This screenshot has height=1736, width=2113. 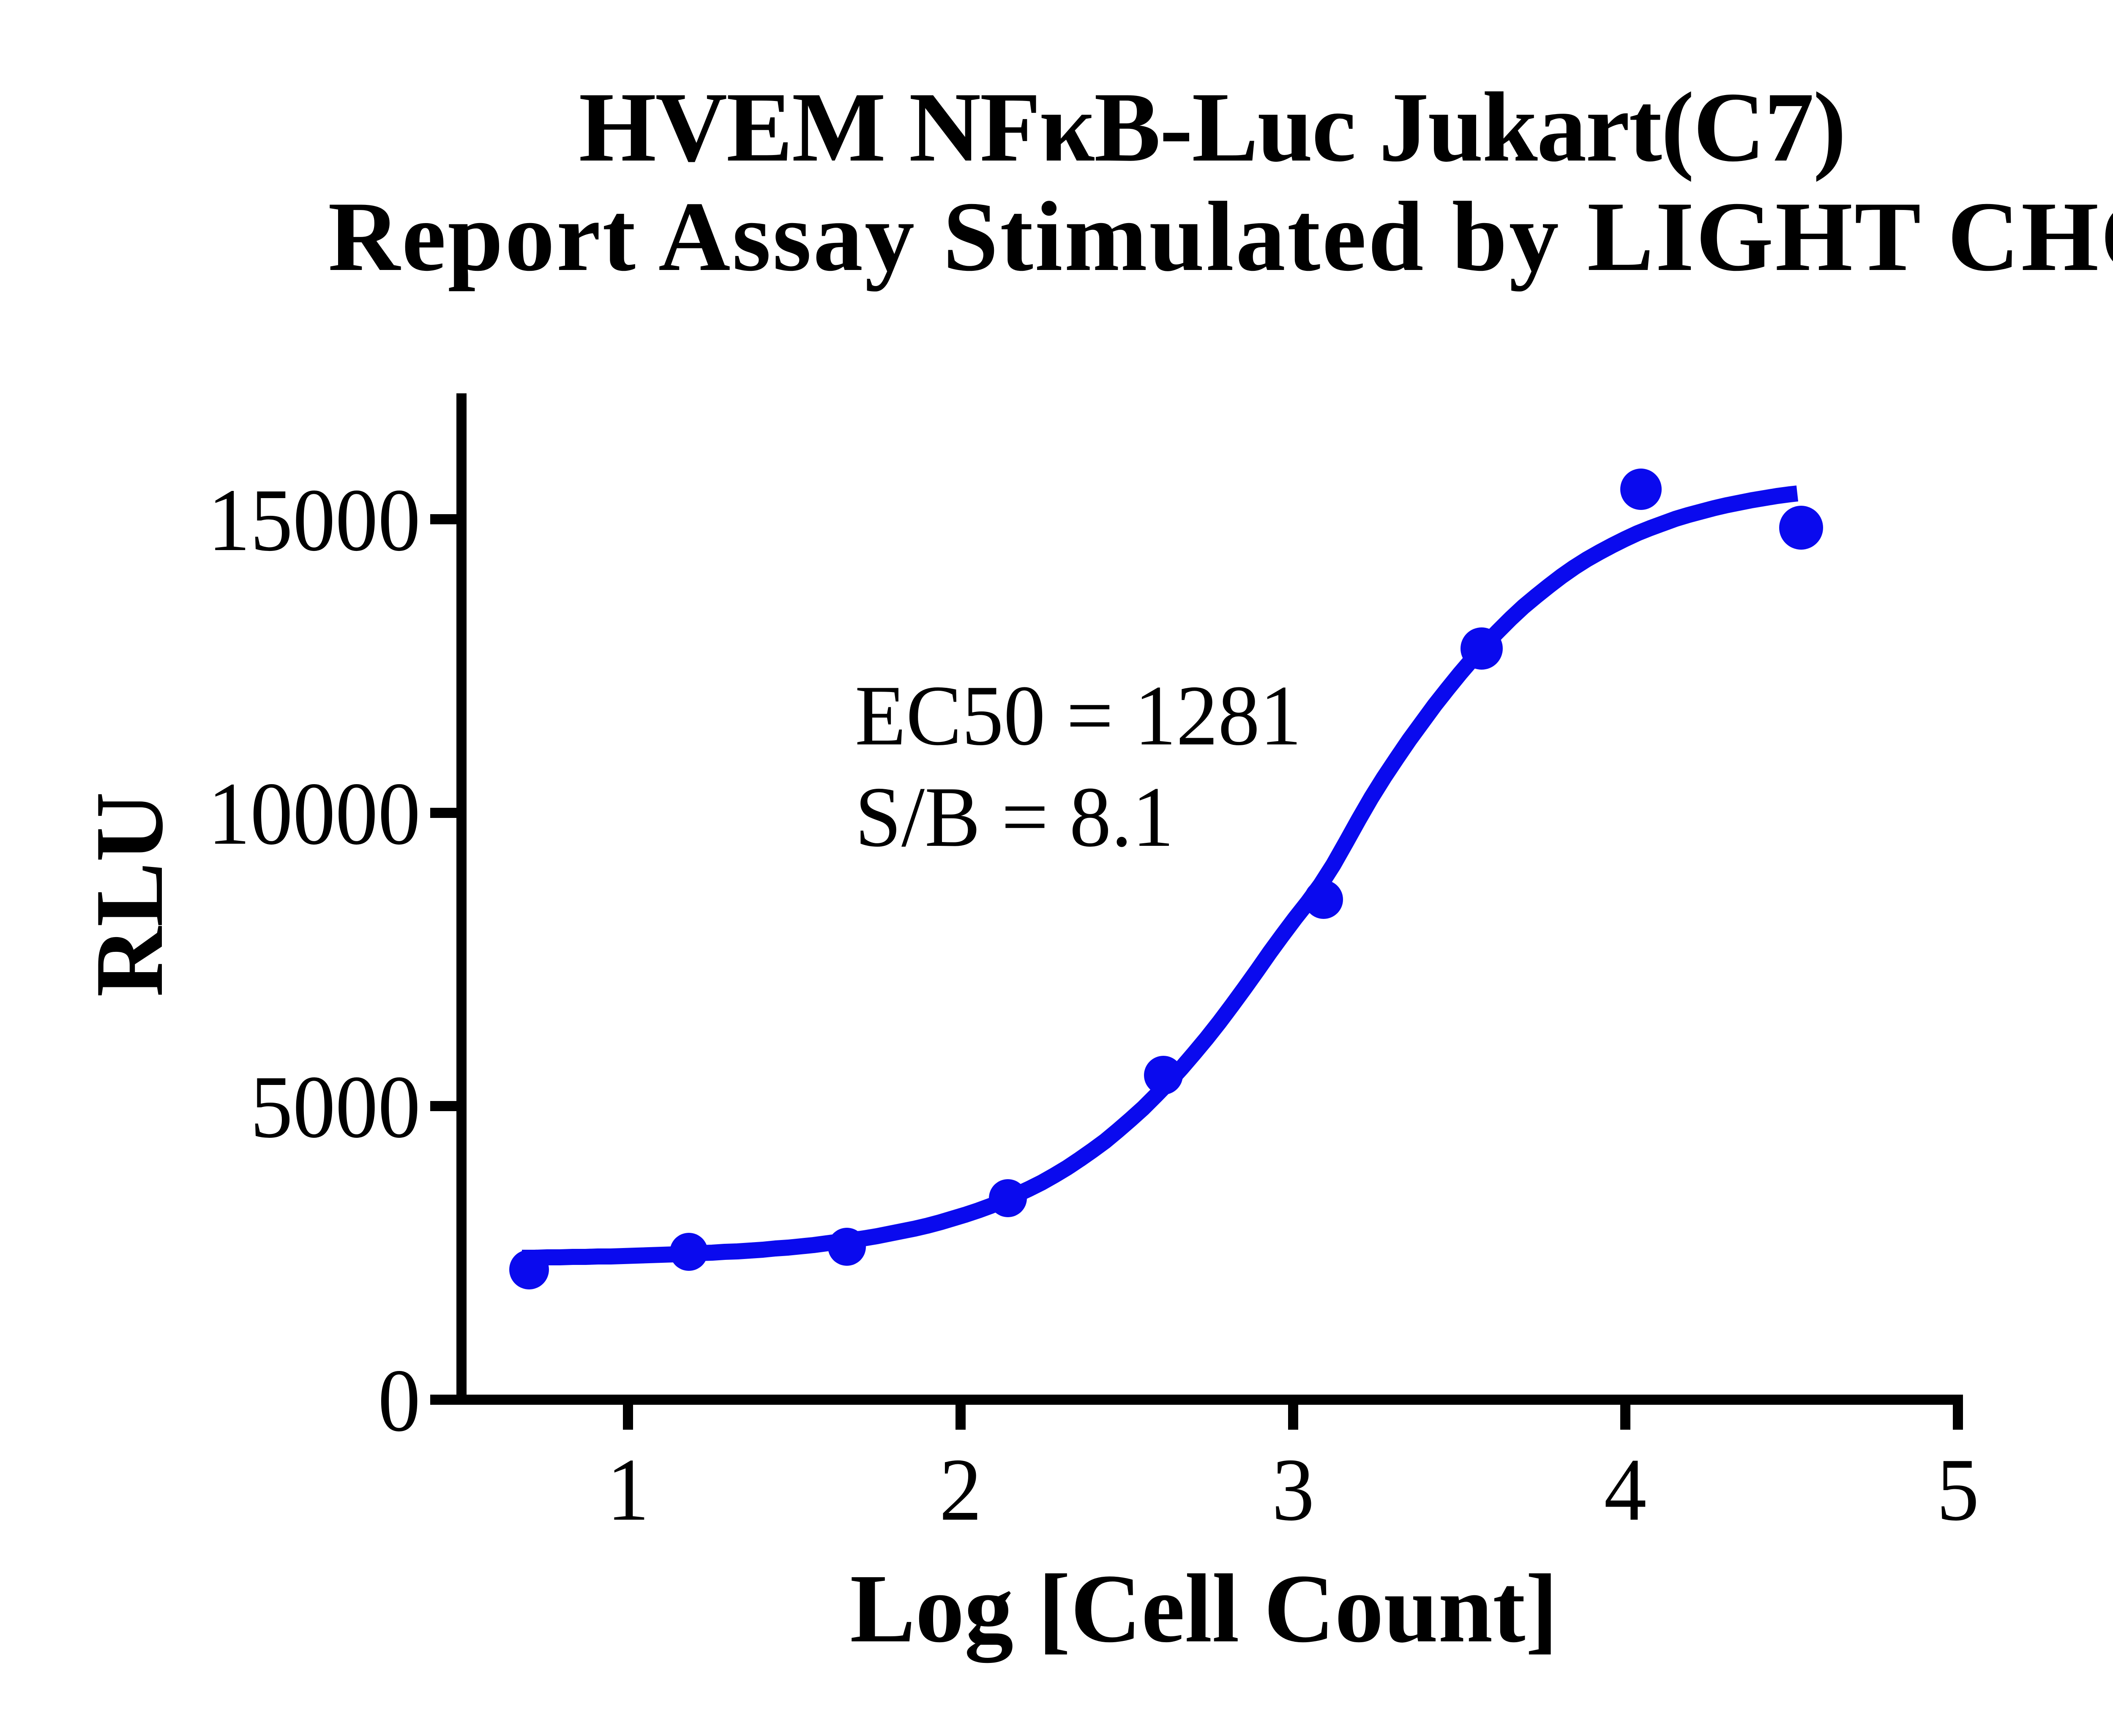 I want to click on svg-text:Report Assay Stimulated by LIG: Report Assay Stimulated by LIGHT CHO, so click(x=1220, y=237).